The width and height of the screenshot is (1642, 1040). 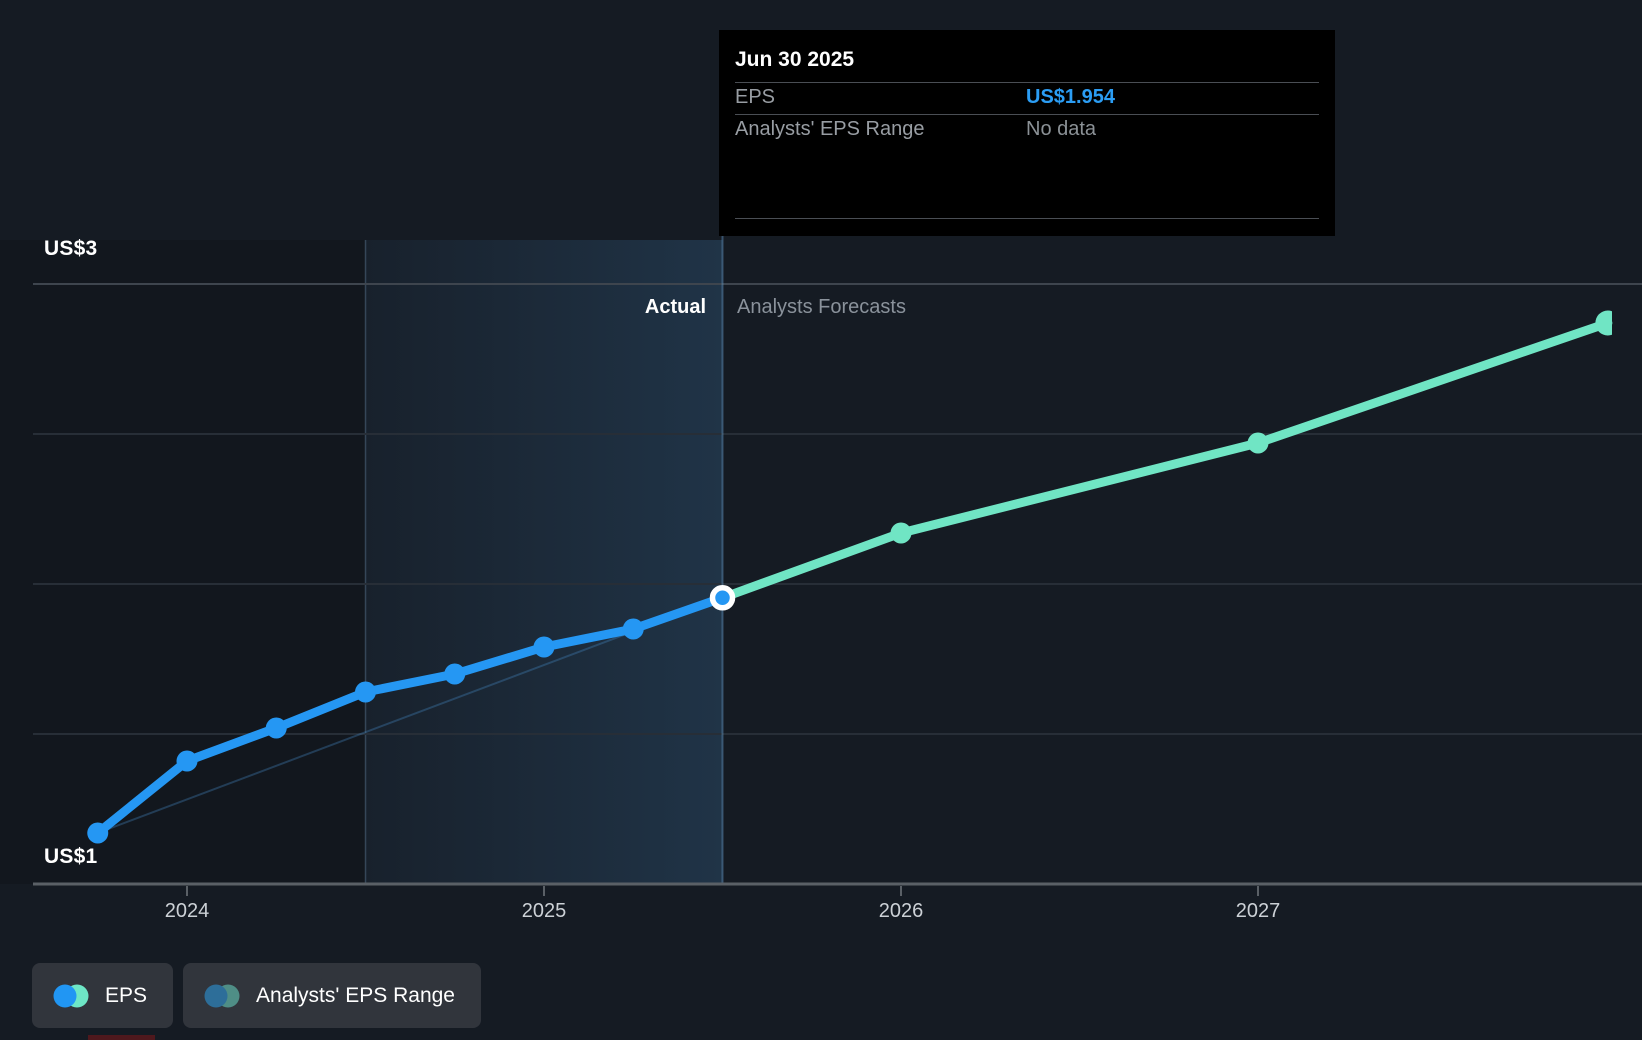 What do you see at coordinates (1607, 323) in the screenshot?
I see `forecast-end-point` at bounding box center [1607, 323].